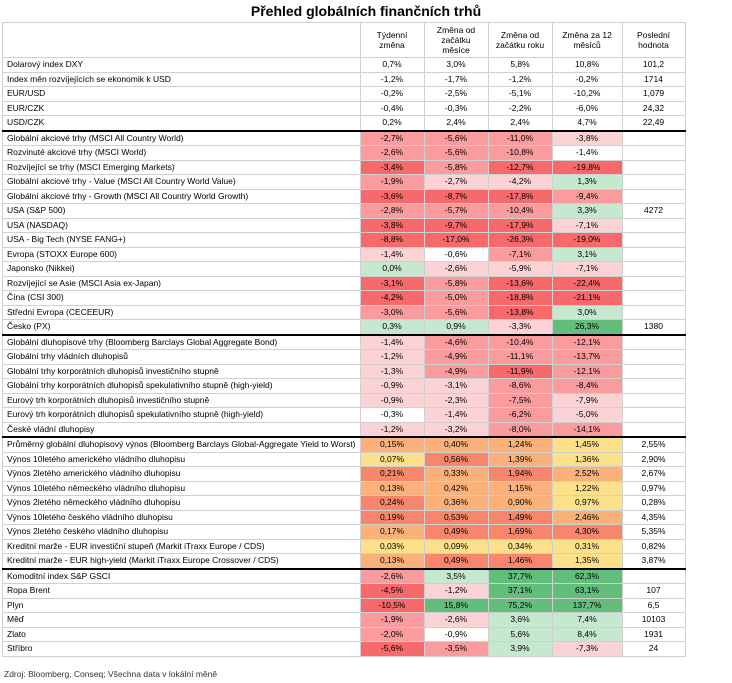 This screenshot has height=683, width=732. What do you see at coordinates (392, 575) in the screenshot?
I see `weekly-change-cell: -2,6%` at bounding box center [392, 575].